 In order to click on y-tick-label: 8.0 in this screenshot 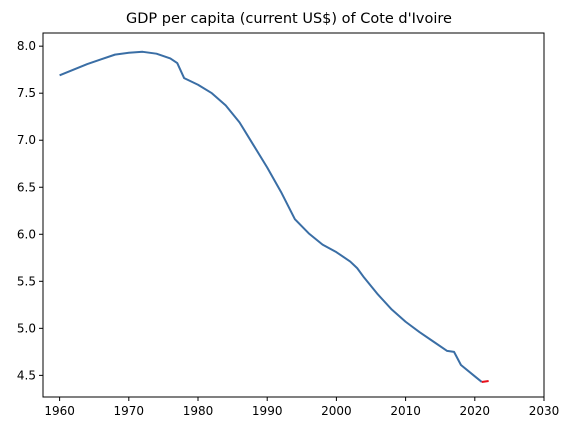, I will do `click(26, 46)`.